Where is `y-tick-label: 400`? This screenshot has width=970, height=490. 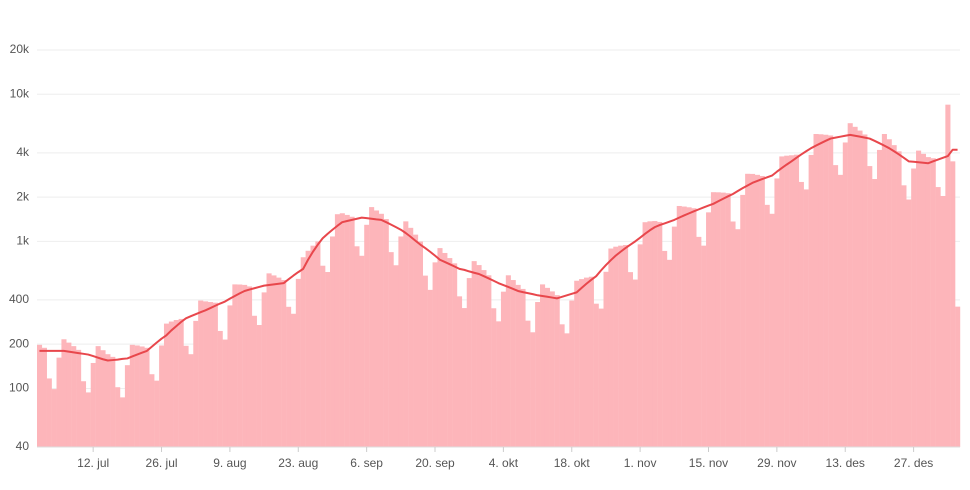
y-tick-label: 400 is located at coordinates (19, 299).